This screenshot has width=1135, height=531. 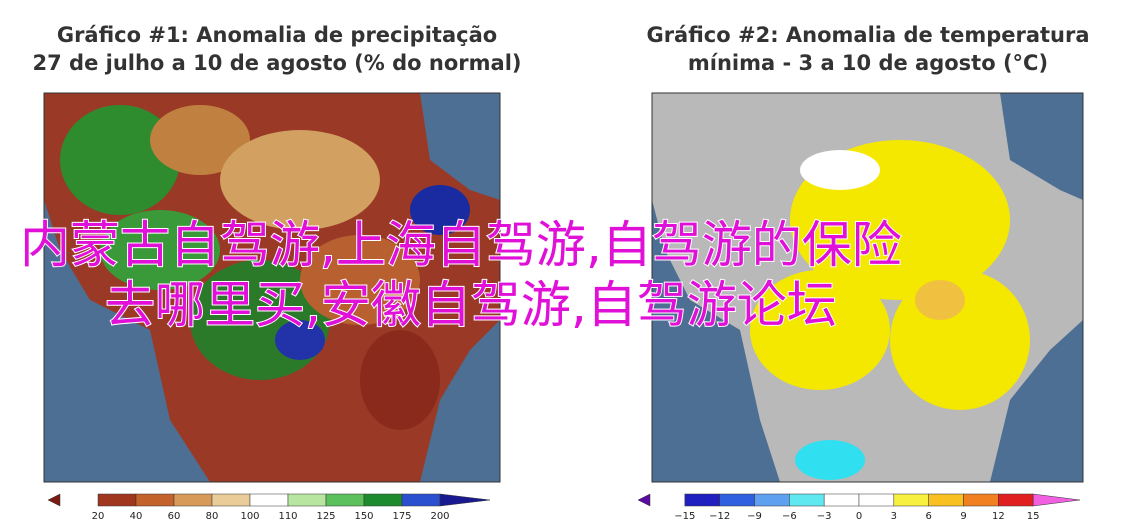 I want to click on colorbar: −15 −12 −9 −6 −3 0 3 6 9 12 15, so click(x=859, y=507).